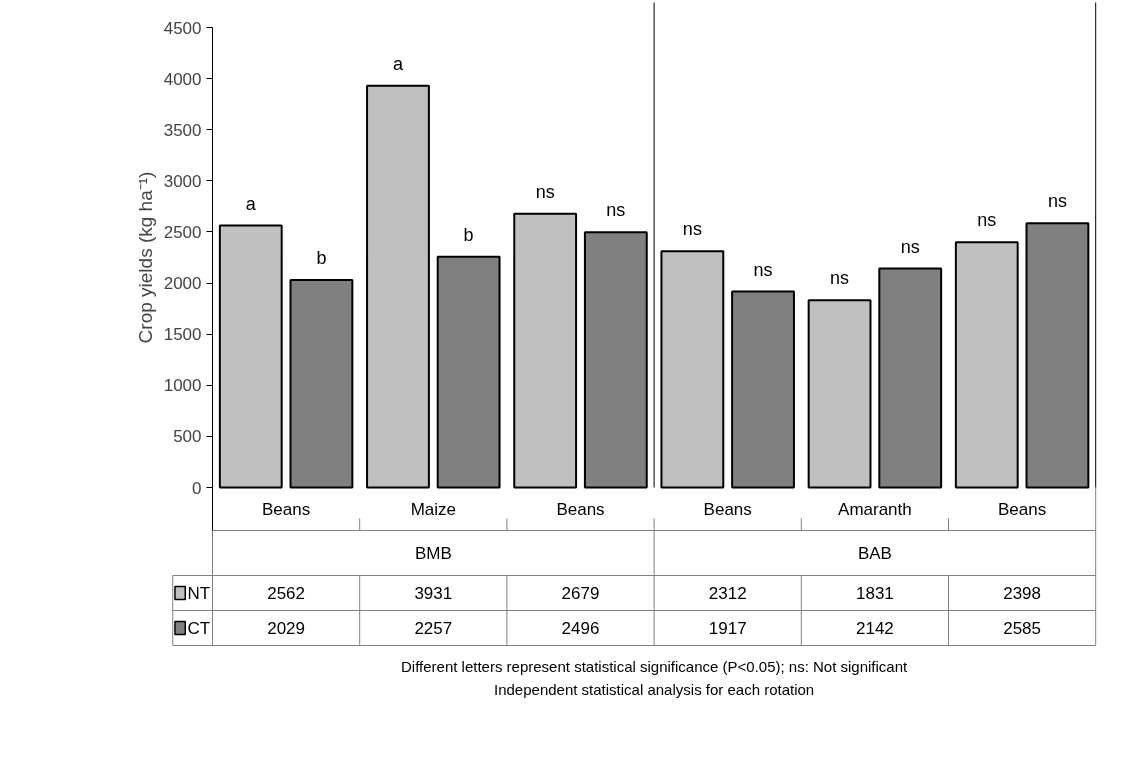 The height and width of the screenshot is (773, 1124). What do you see at coordinates (874, 553) in the screenshot?
I see `text: BAB` at bounding box center [874, 553].